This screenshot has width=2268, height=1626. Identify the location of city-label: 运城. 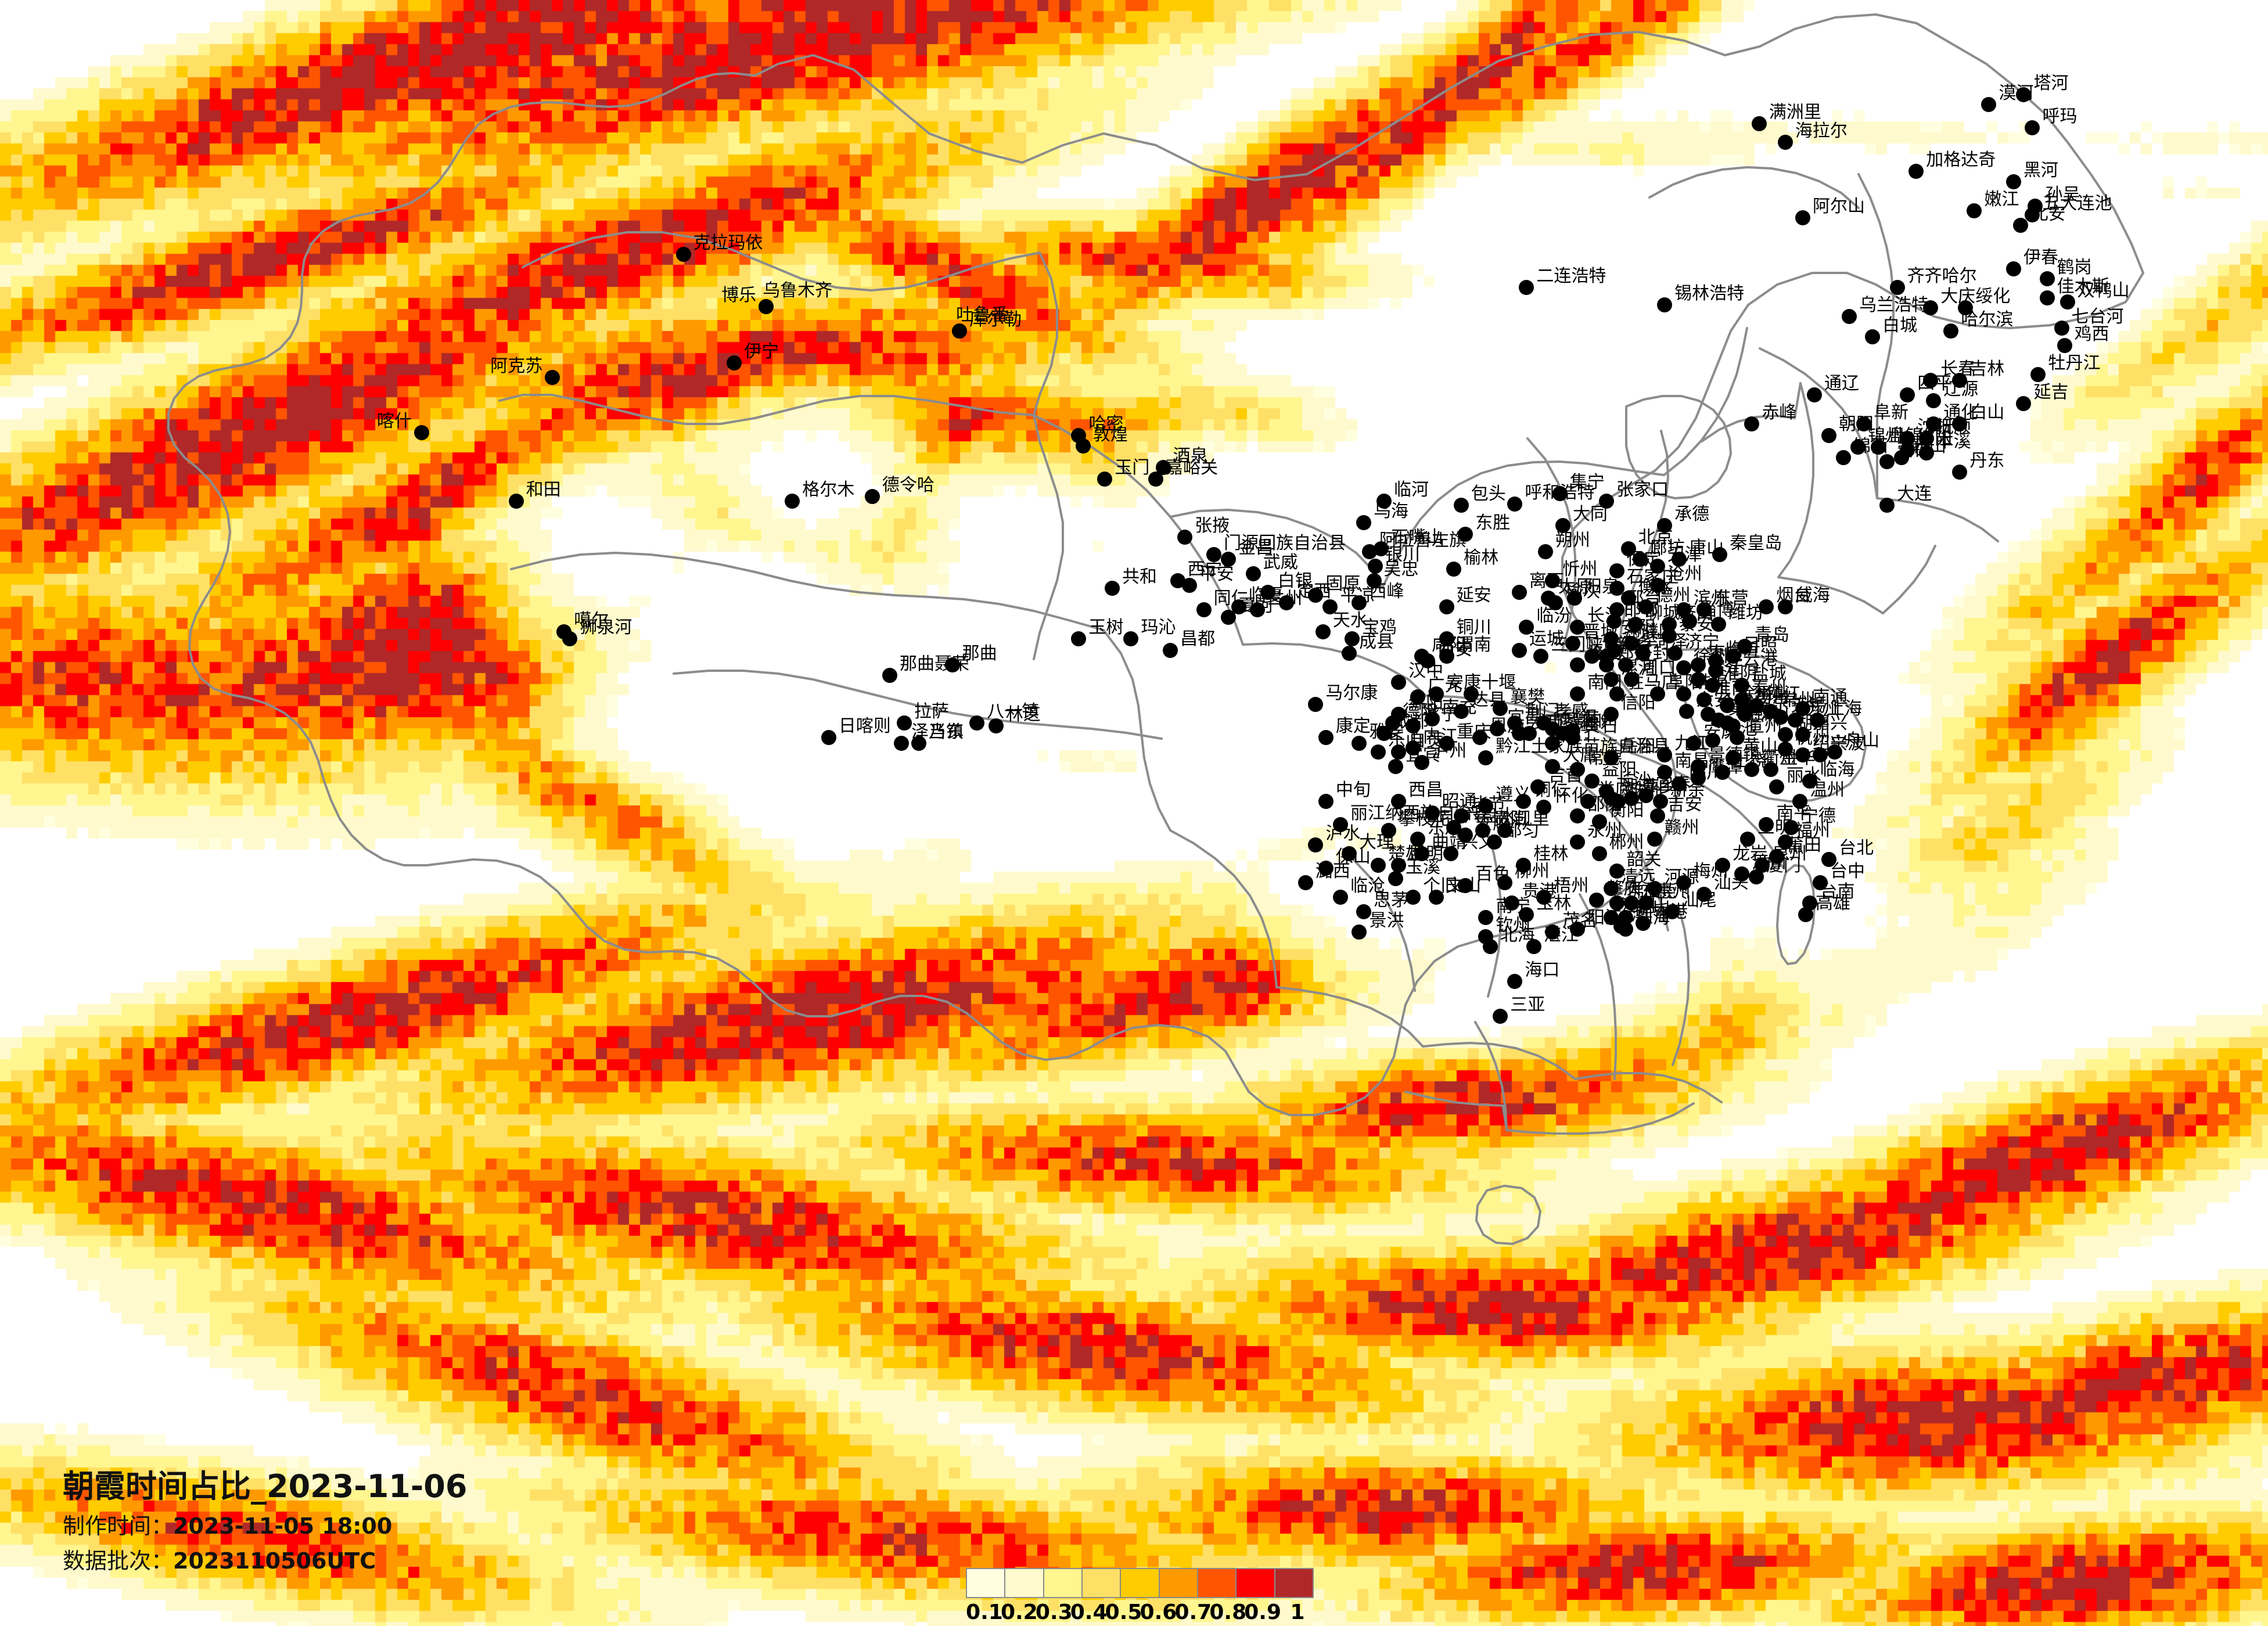
(1546, 639).